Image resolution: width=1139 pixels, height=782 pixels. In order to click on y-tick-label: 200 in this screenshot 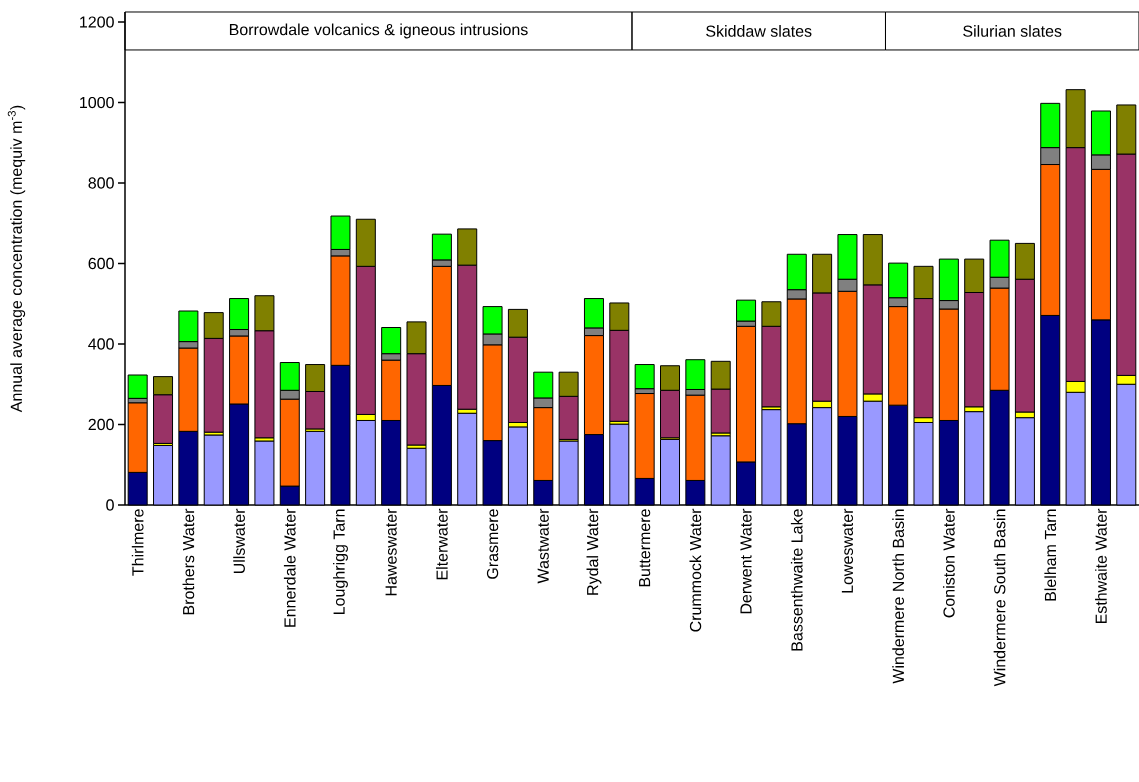, I will do `click(101, 424)`.